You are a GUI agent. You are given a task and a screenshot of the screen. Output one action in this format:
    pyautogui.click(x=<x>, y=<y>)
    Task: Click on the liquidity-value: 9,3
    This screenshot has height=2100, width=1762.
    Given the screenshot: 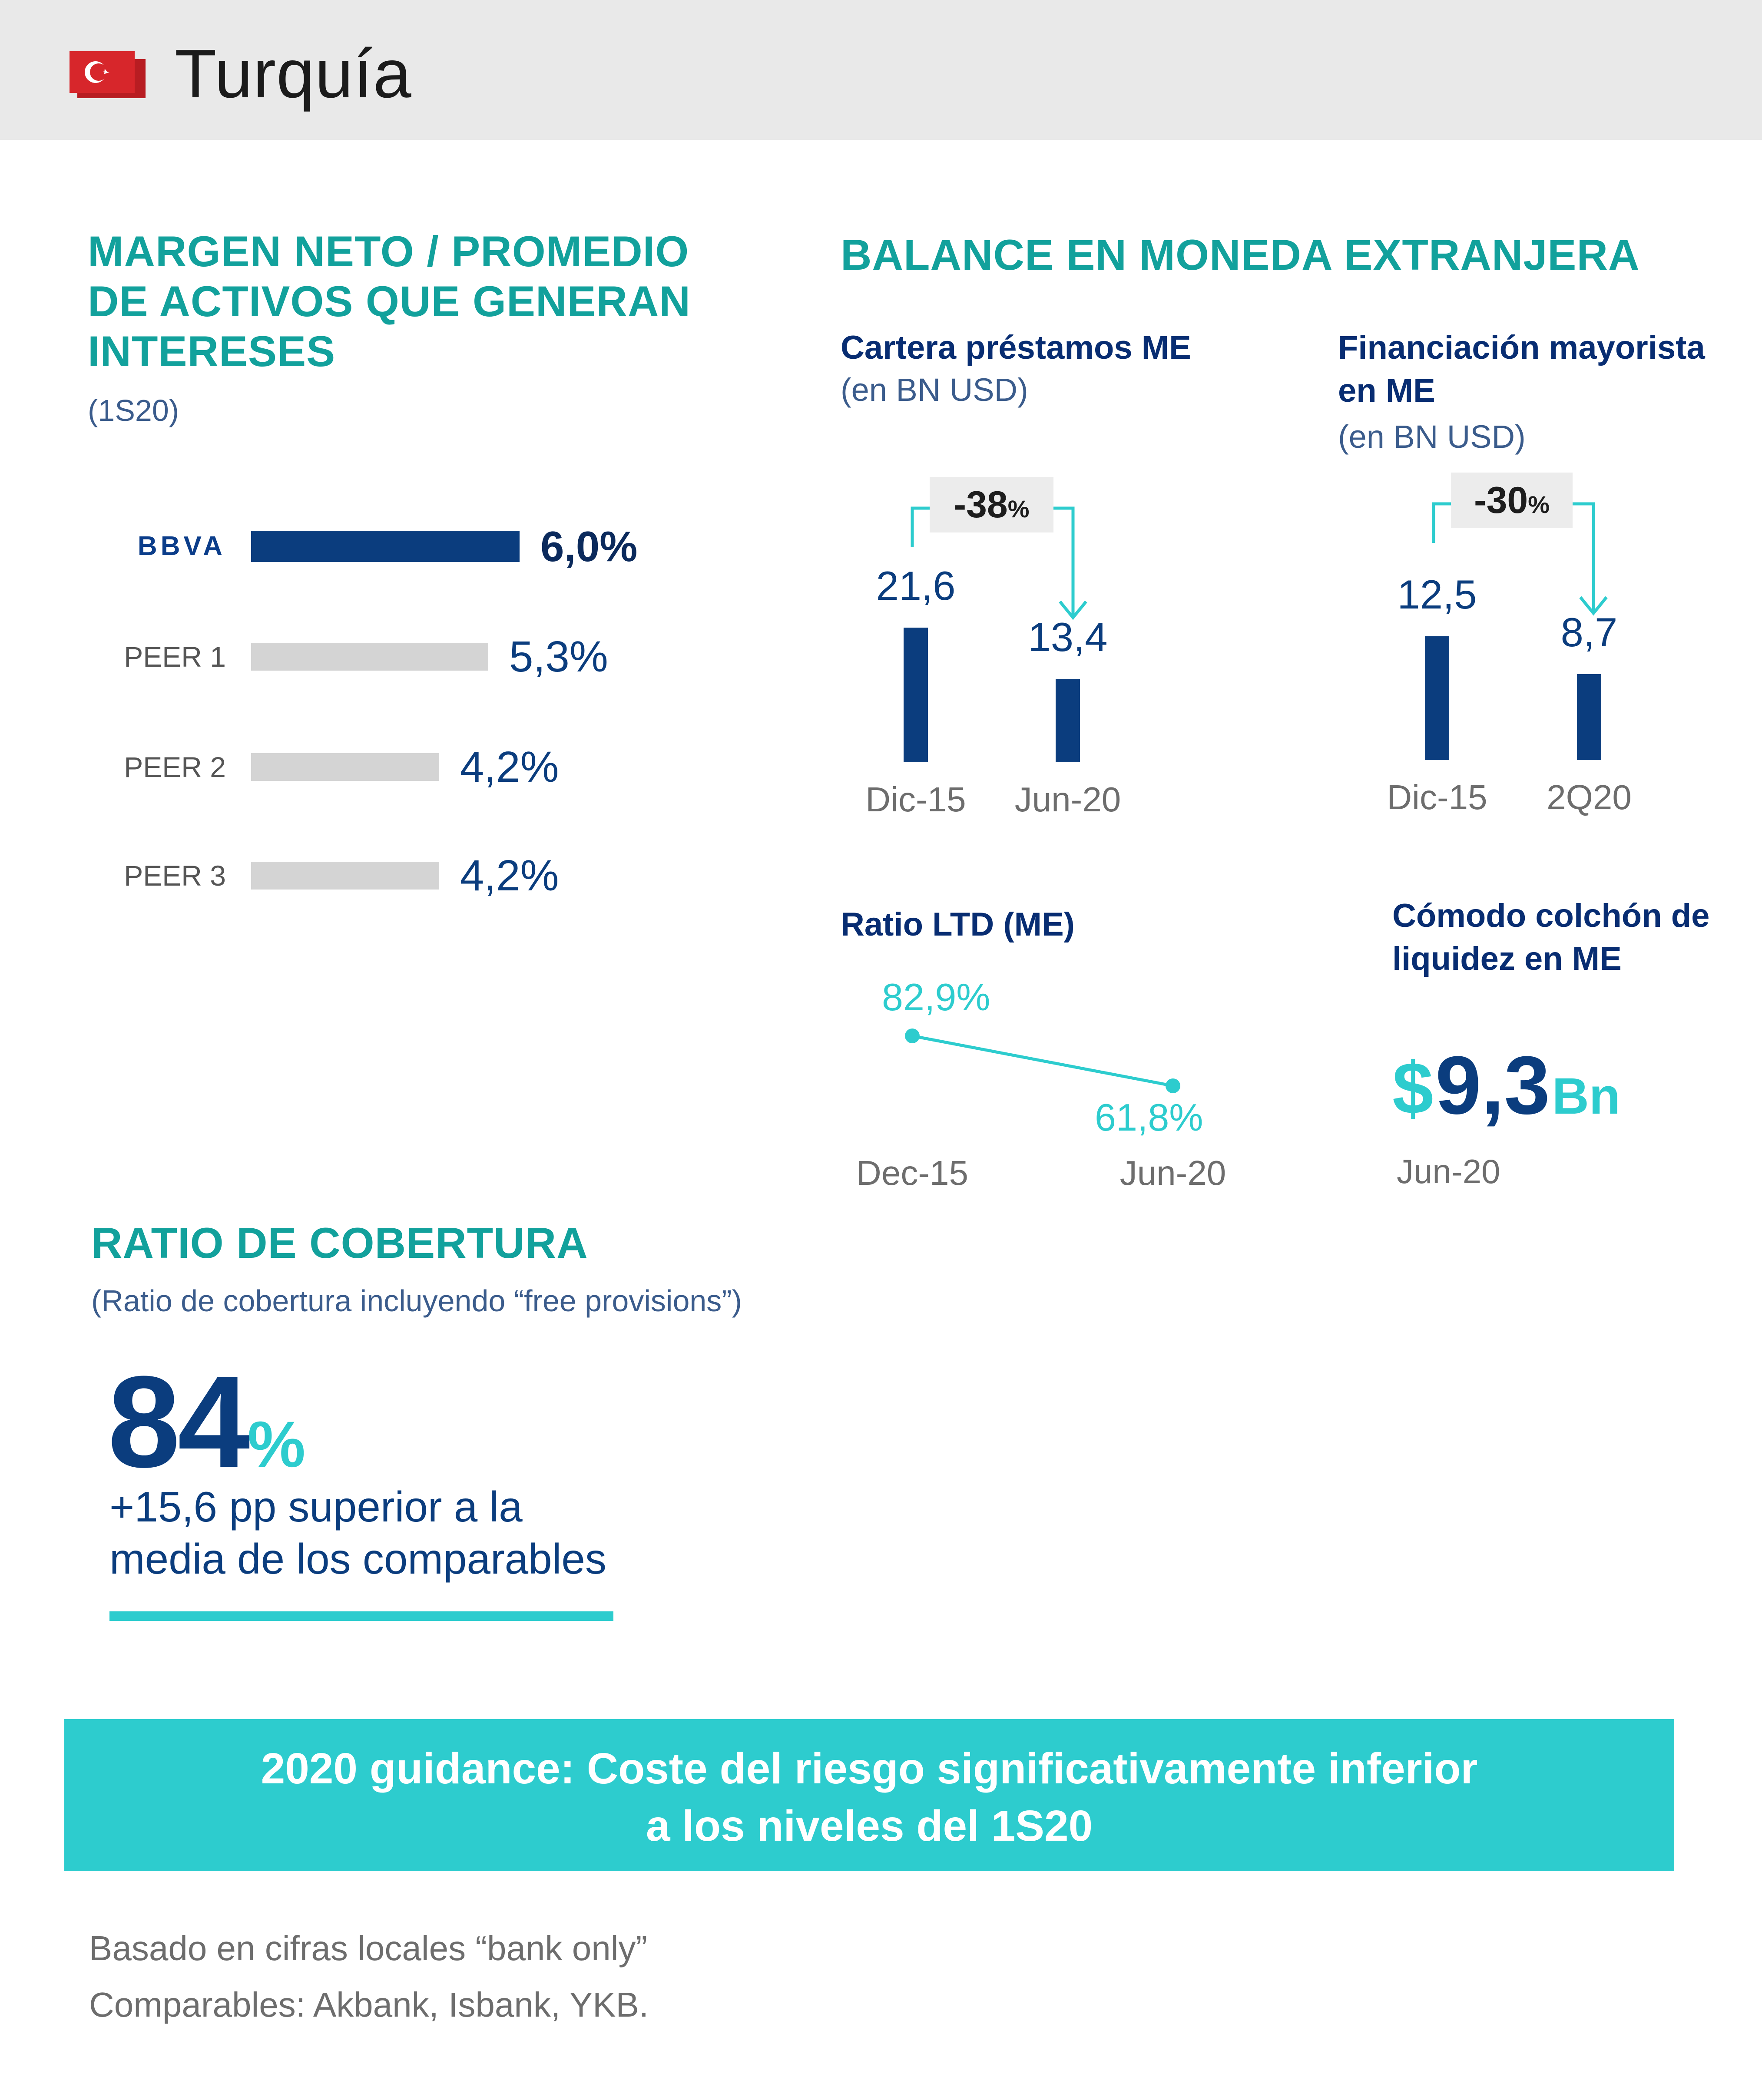 What is the action you would take?
    pyautogui.click(x=1492, y=1085)
    